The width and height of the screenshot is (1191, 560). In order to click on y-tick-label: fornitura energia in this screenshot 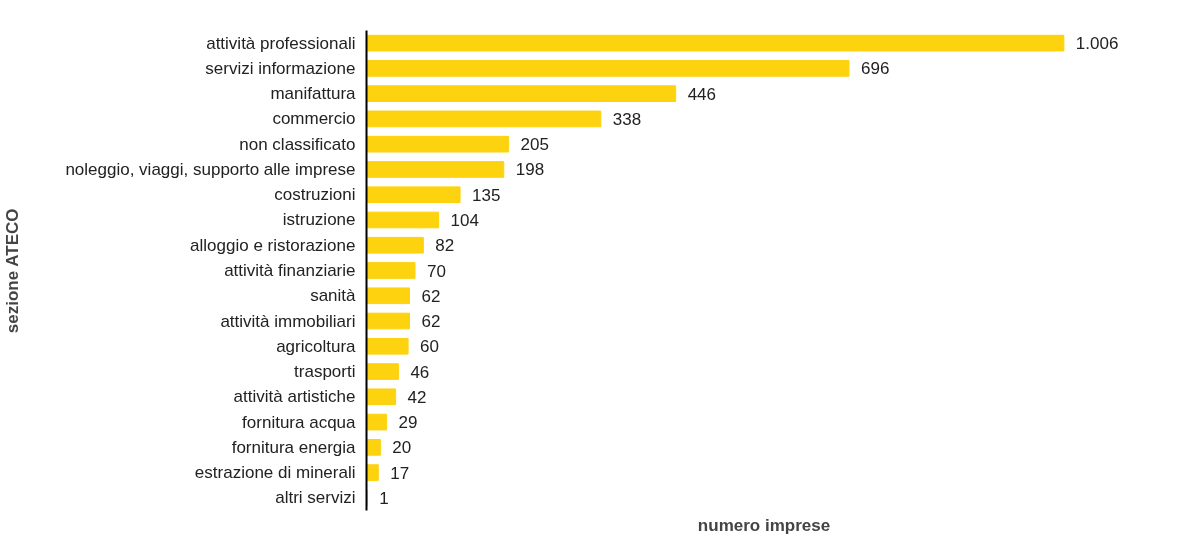, I will do `click(294, 447)`.